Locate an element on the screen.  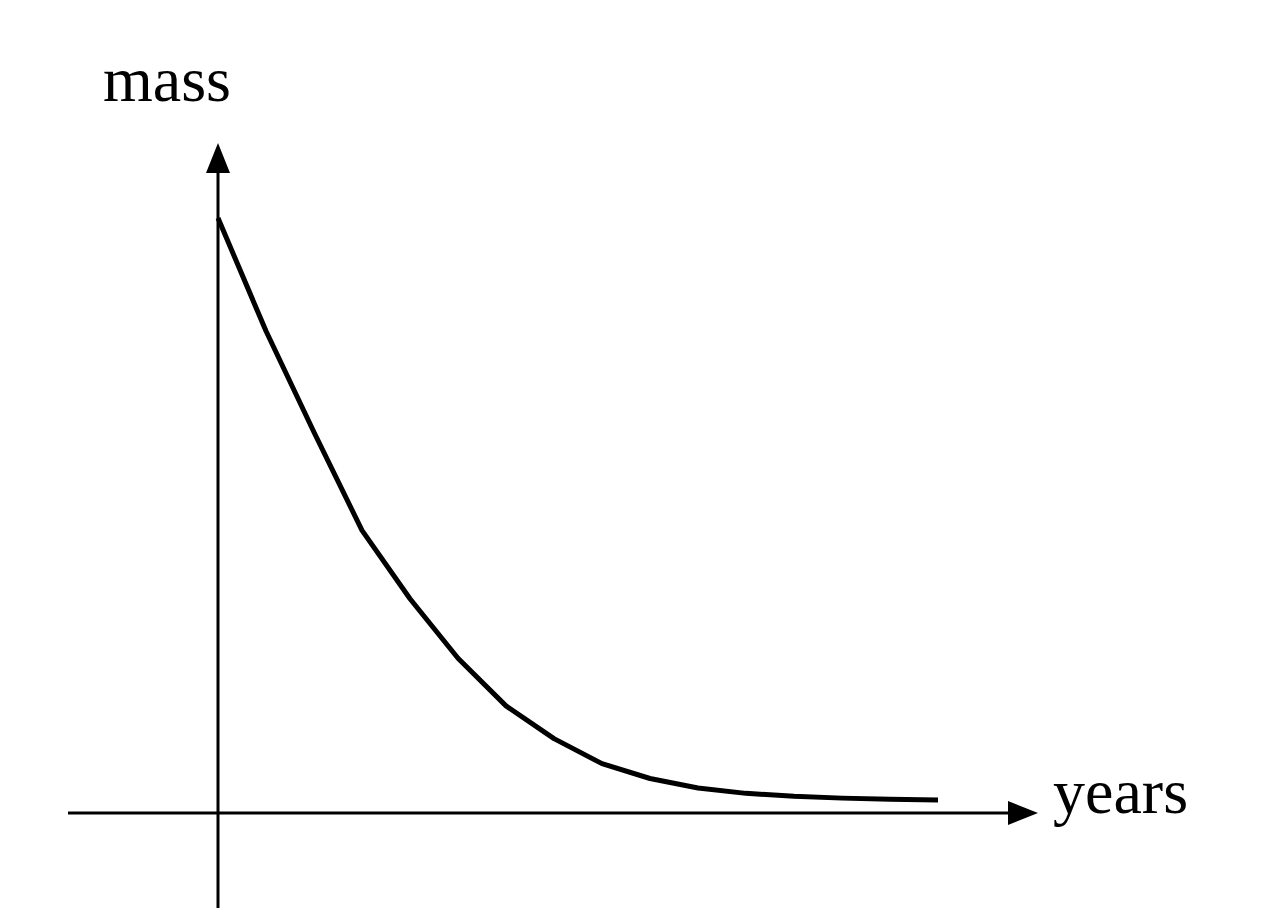
x-axis-title: years is located at coordinates (1121, 792).